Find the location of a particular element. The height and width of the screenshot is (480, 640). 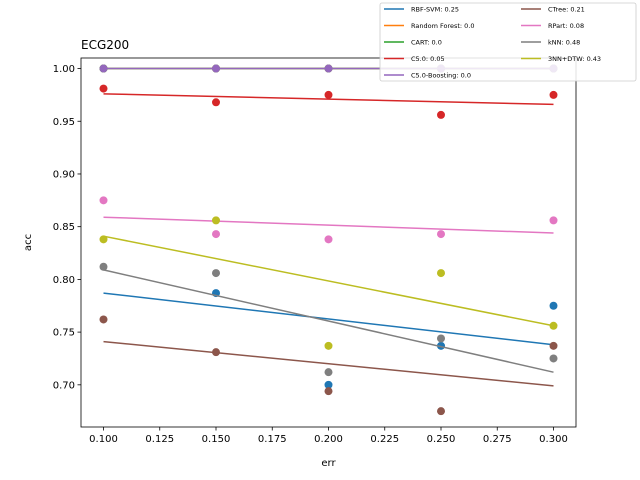

legend-entry: C5.0: 0.05 is located at coordinates (428, 59).